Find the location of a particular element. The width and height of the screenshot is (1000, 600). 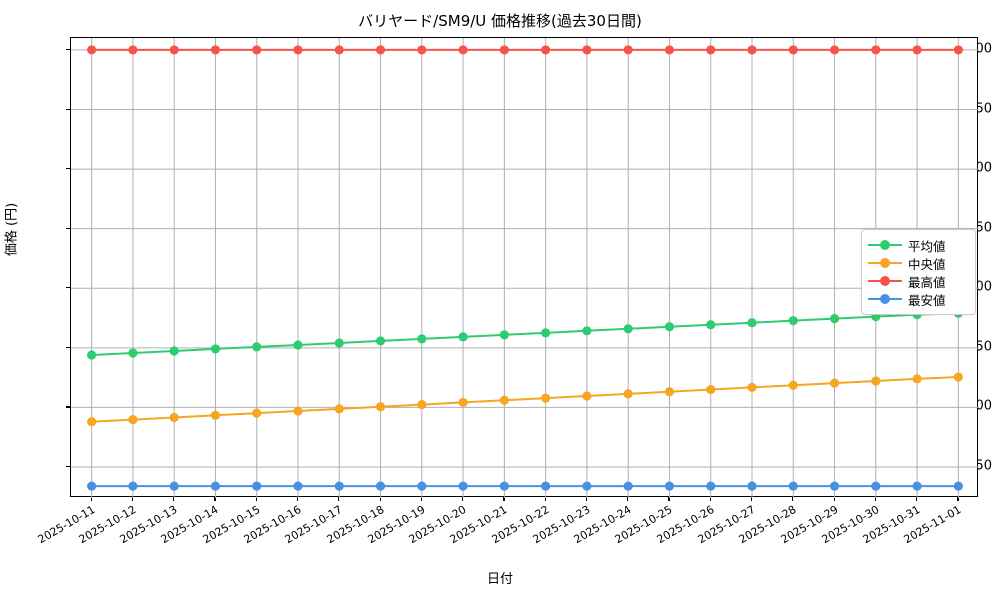

series-line is located at coordinates (525, 399).